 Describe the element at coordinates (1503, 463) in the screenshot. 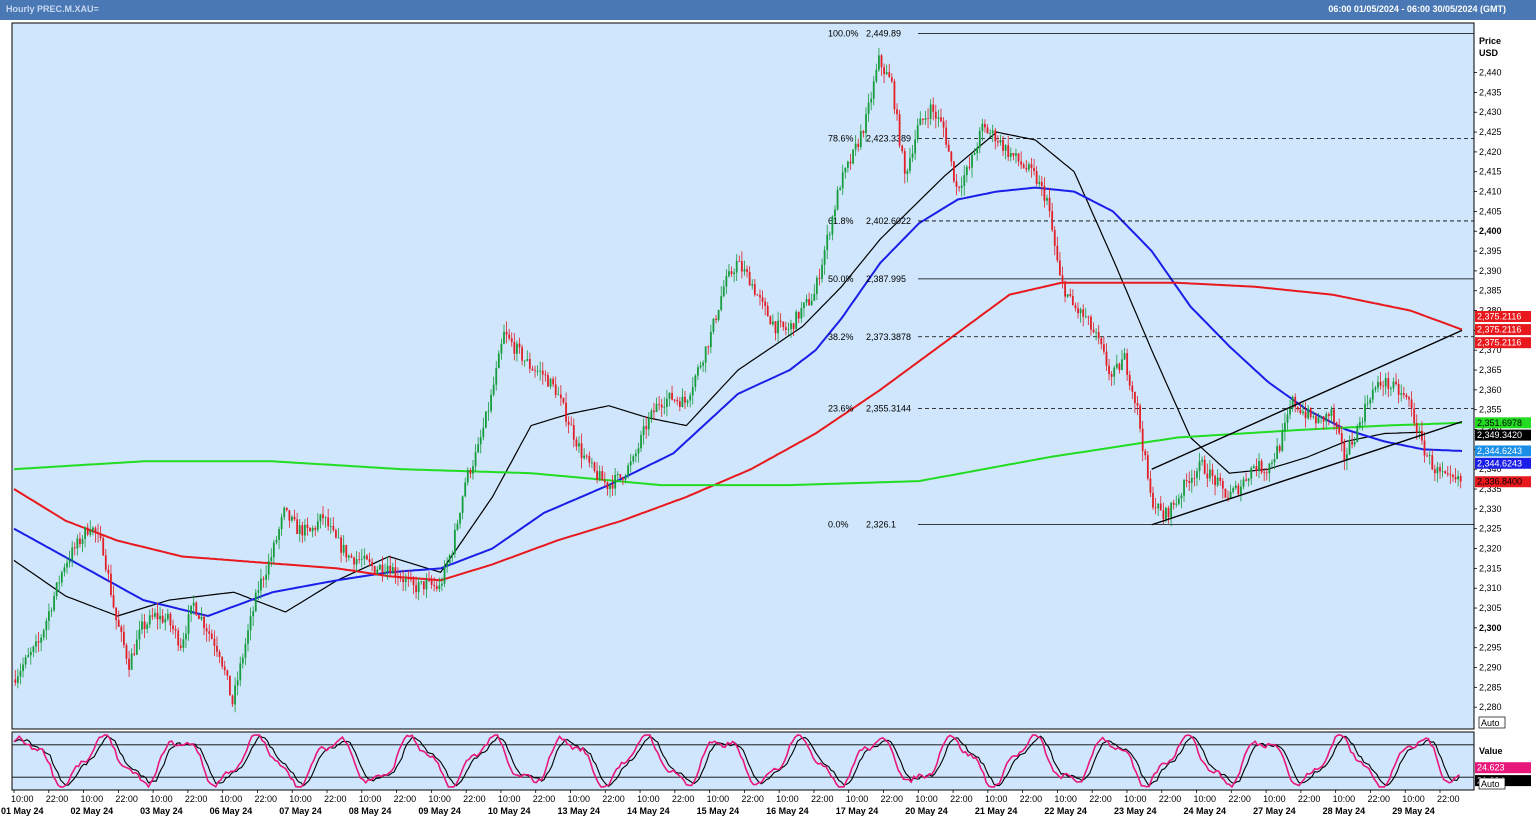

I see `price-tag: 2,344.6243` at that location.